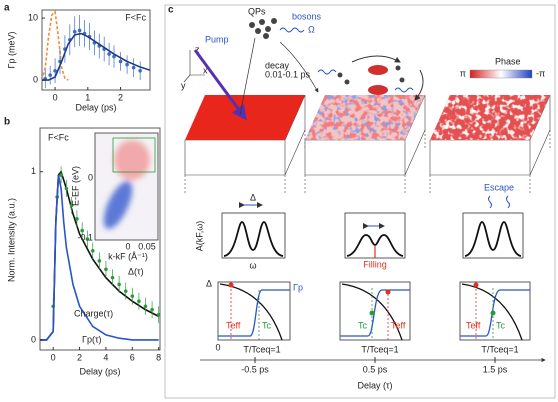 The height and width of the screenshot is (402, 558). What do you see at coordinates (540, 73) in the screenshot?
I see `phase-tick: -π` at bounding box center [540, 73].